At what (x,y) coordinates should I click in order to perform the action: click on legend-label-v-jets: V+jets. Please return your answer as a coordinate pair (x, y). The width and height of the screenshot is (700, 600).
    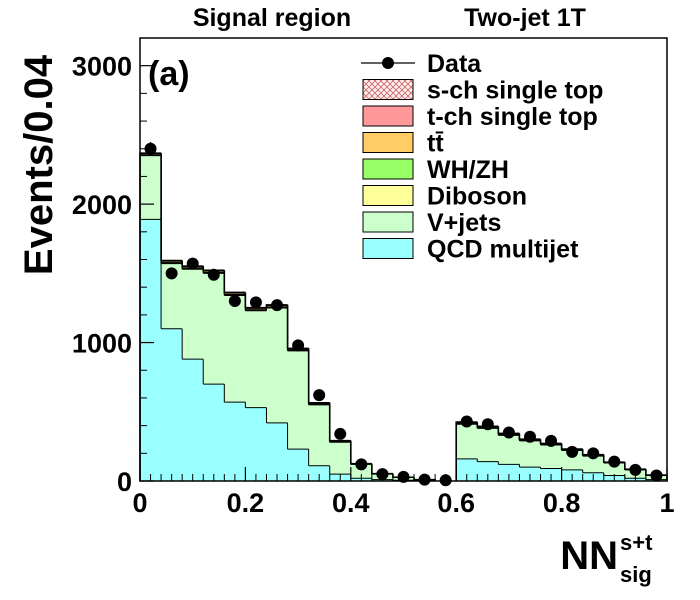
    Looking at the image, I should click on (464, 223).